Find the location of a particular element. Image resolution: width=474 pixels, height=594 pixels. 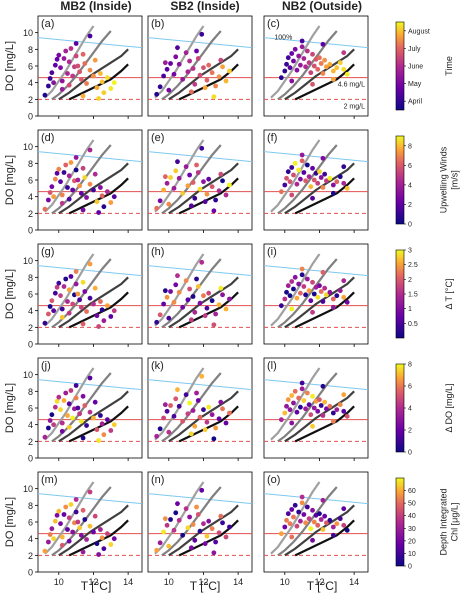

panel-2-0: (g) 0 2 4 6 8 10 DO [mg/L] is located at coordinates (73, 296).